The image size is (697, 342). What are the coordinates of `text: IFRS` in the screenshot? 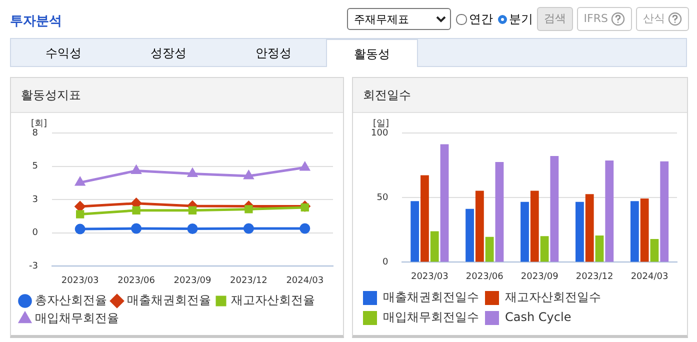 It's located at (604, 19).